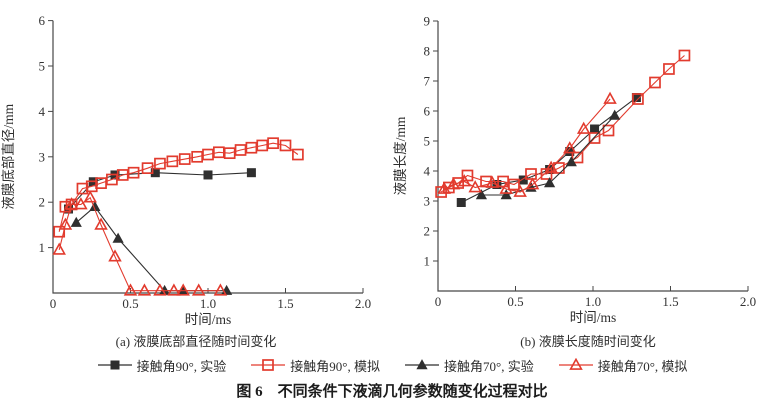  What do you see at coordinates (392, 392) in the screenshot?
I see `figure-caption: 图 6 不同条件下液滴几何参数随变化过程对比` at bounding box center [392, 392].